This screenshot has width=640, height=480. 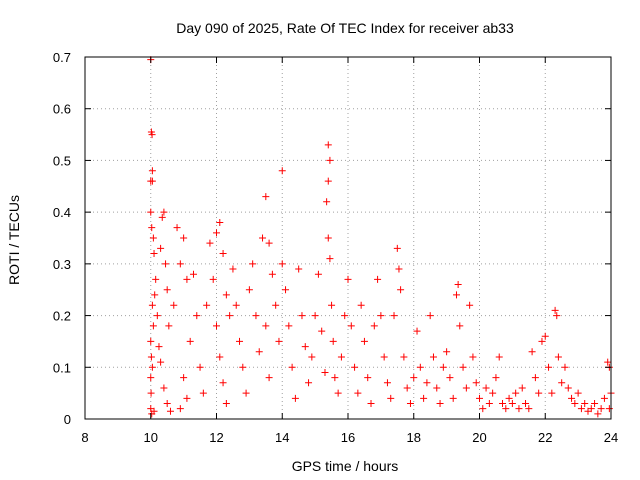 What do you see at coordinates (62, 212) in the screenshot?
I see `y-tick-label: 0.4` at bounding box center [62, 212].